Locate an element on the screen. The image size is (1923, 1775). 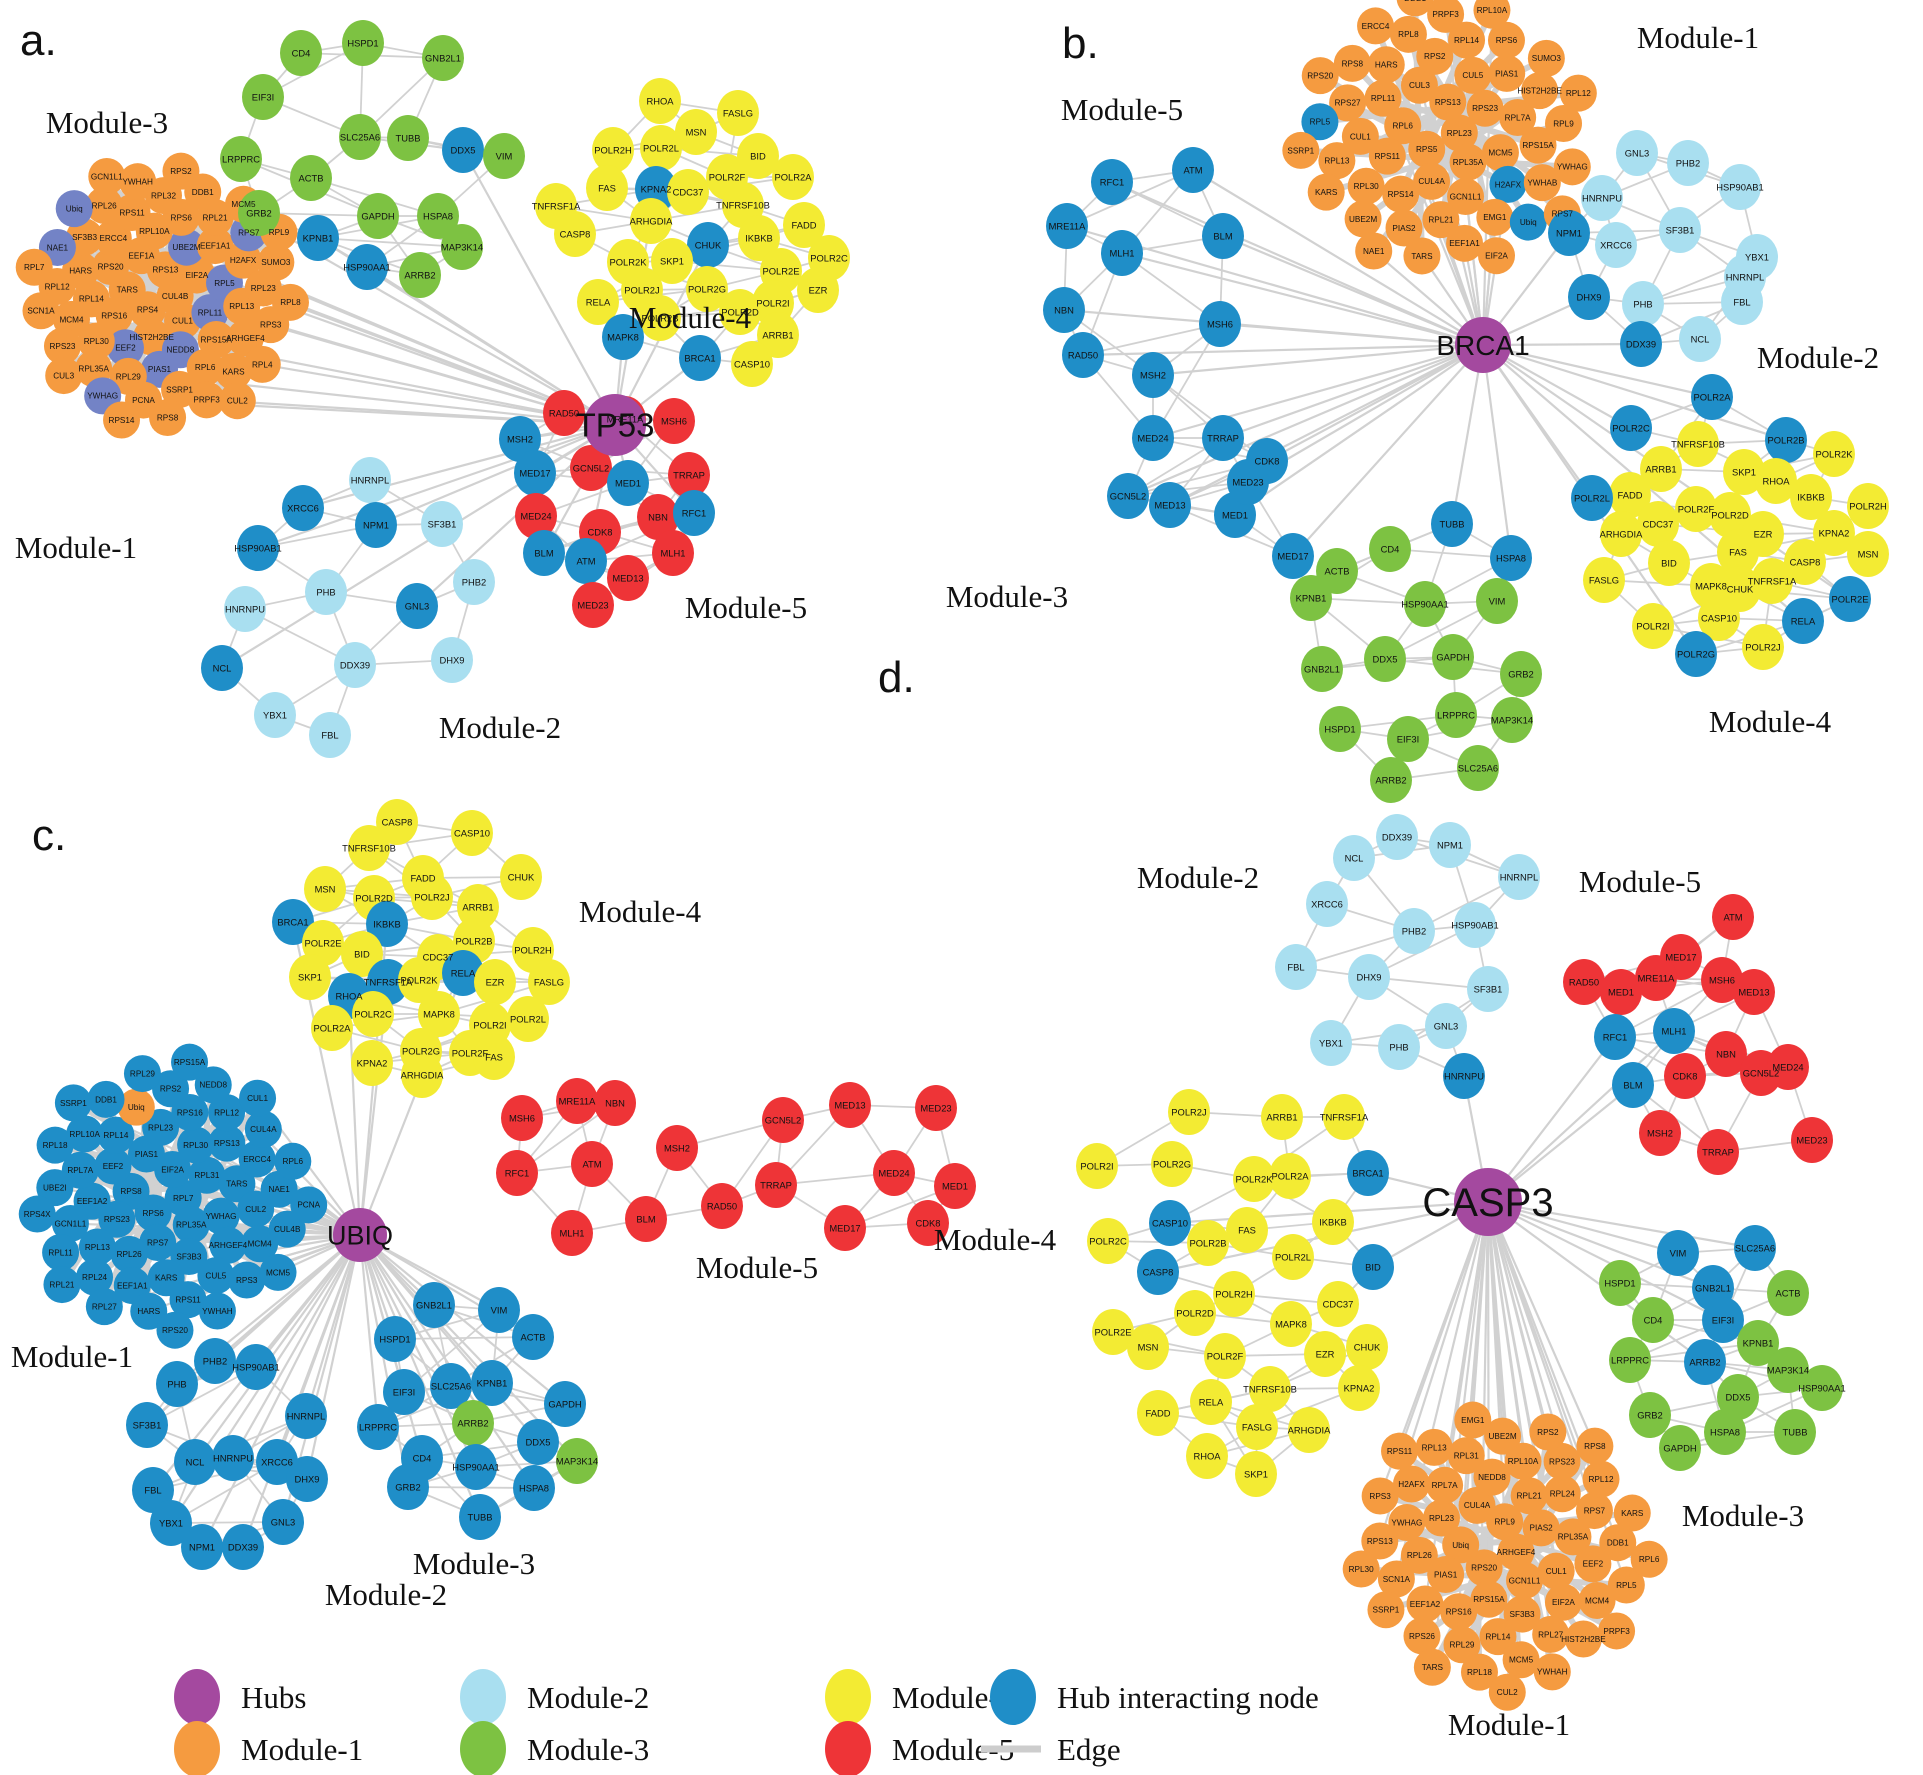
node-ARRB2 is located at coordinates (420, 275).